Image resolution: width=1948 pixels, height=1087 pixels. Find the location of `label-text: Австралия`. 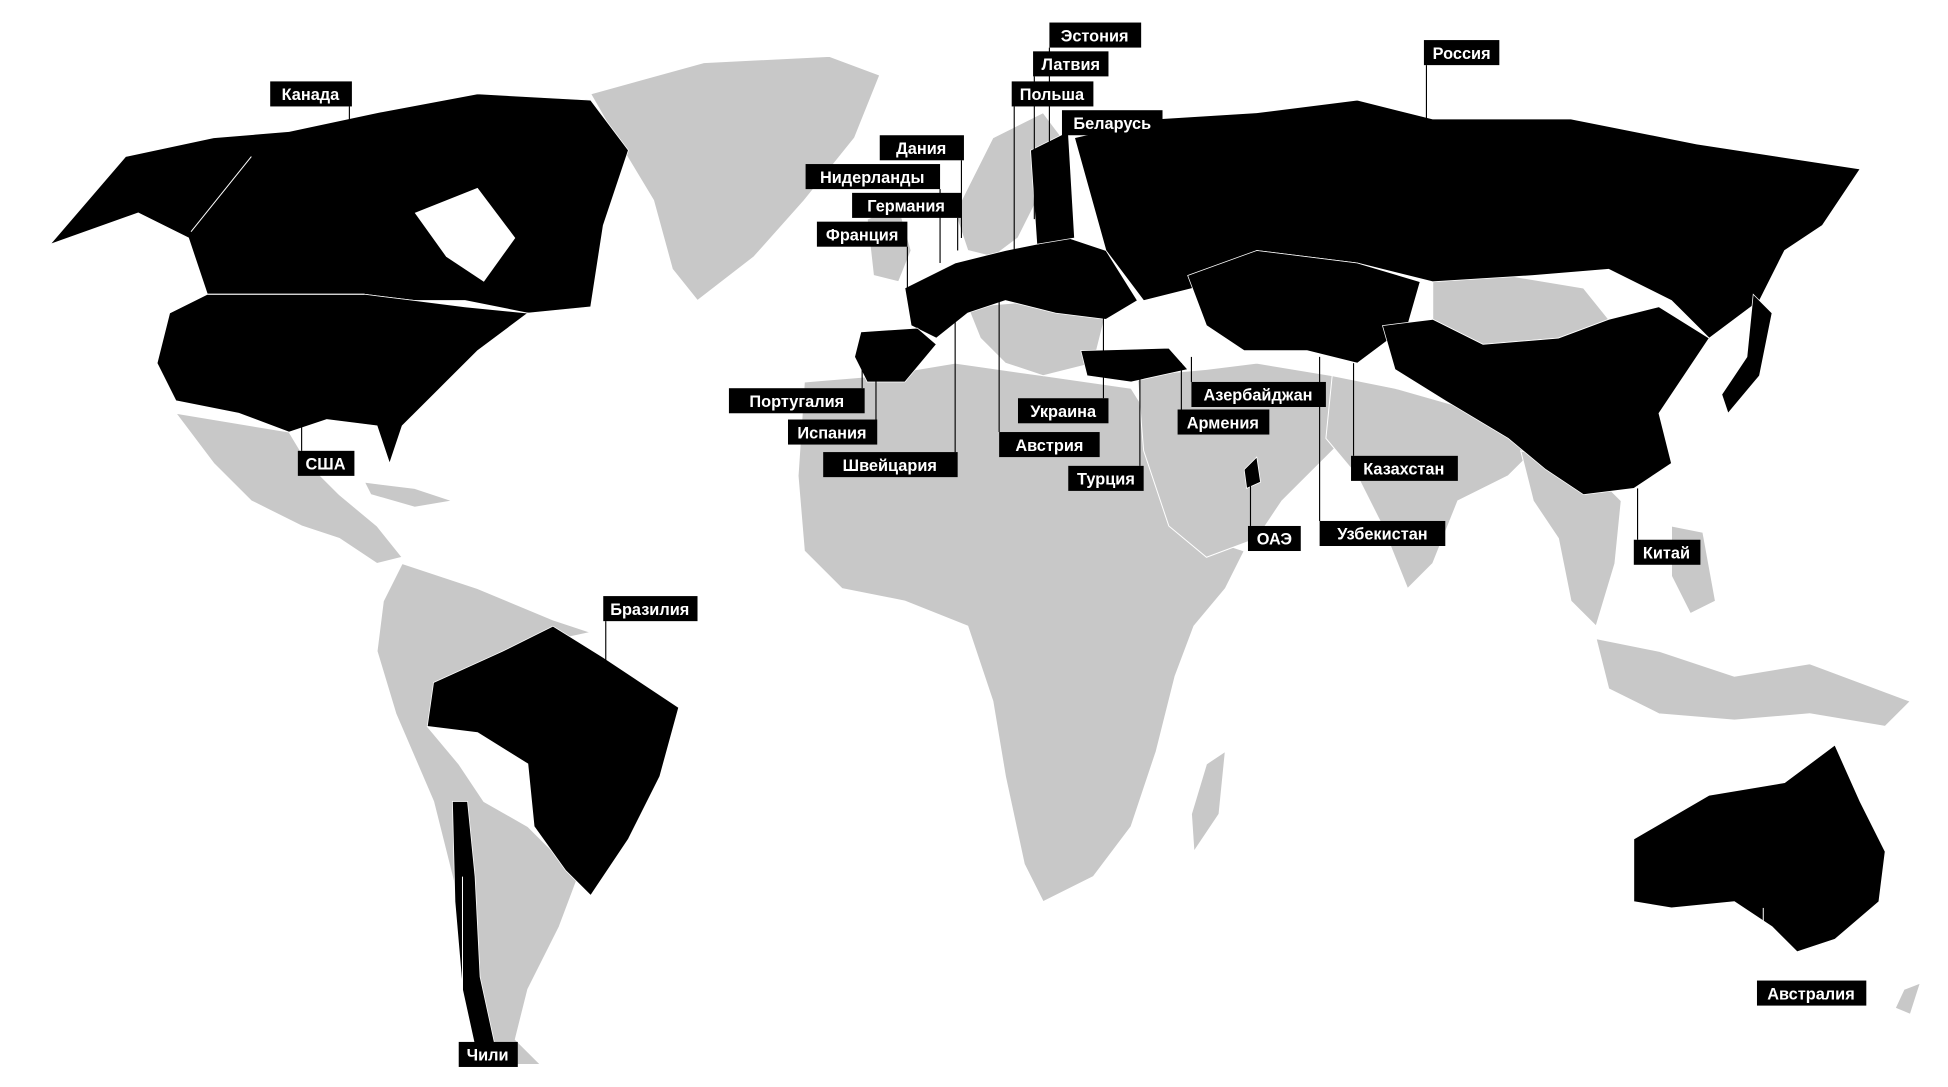

label-text: Австралия is located at coordinates (1810, 994).